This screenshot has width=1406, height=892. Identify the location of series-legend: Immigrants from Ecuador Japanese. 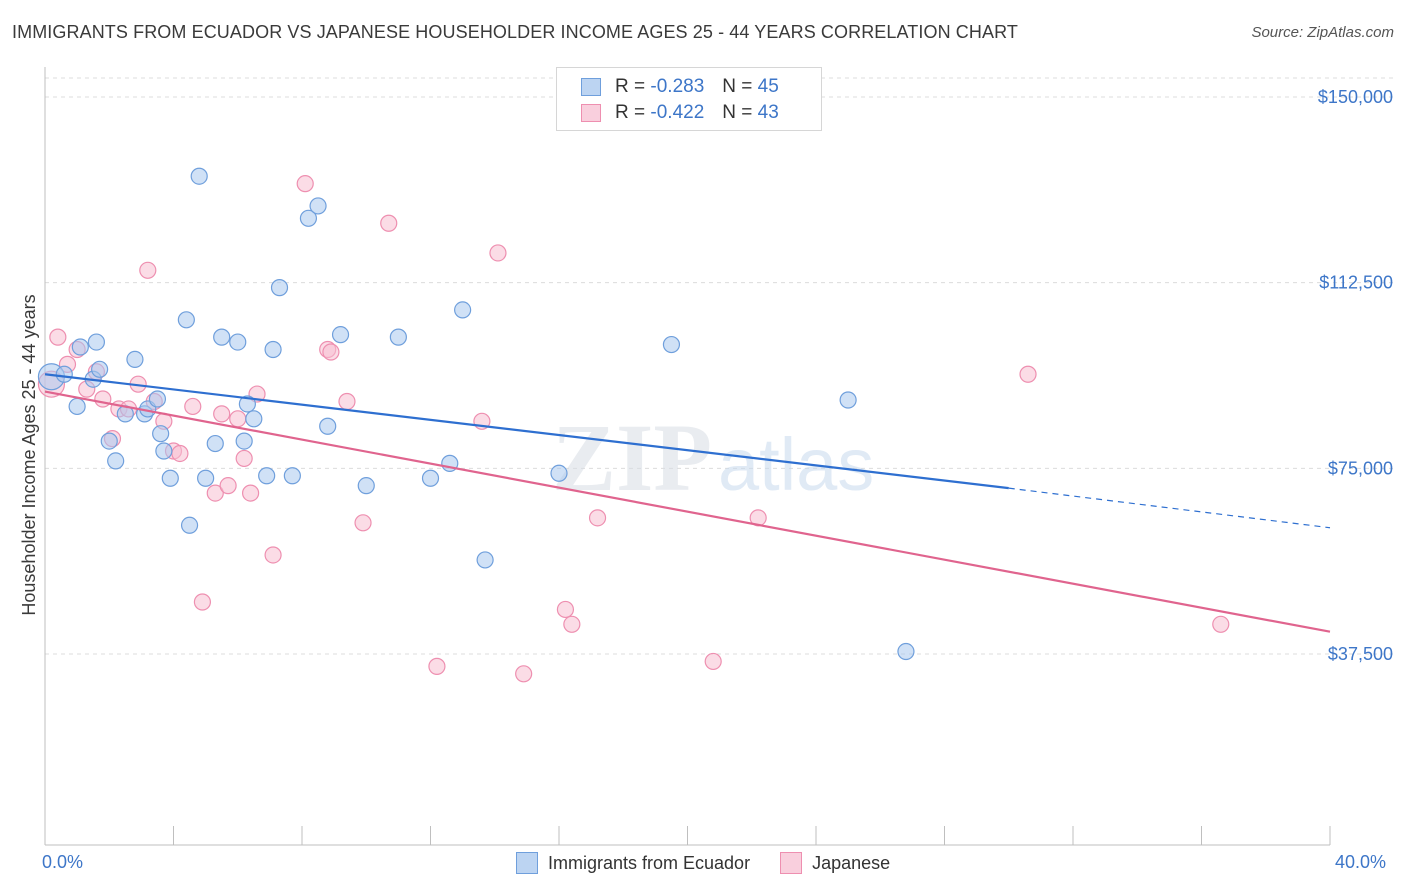
(718, 863).